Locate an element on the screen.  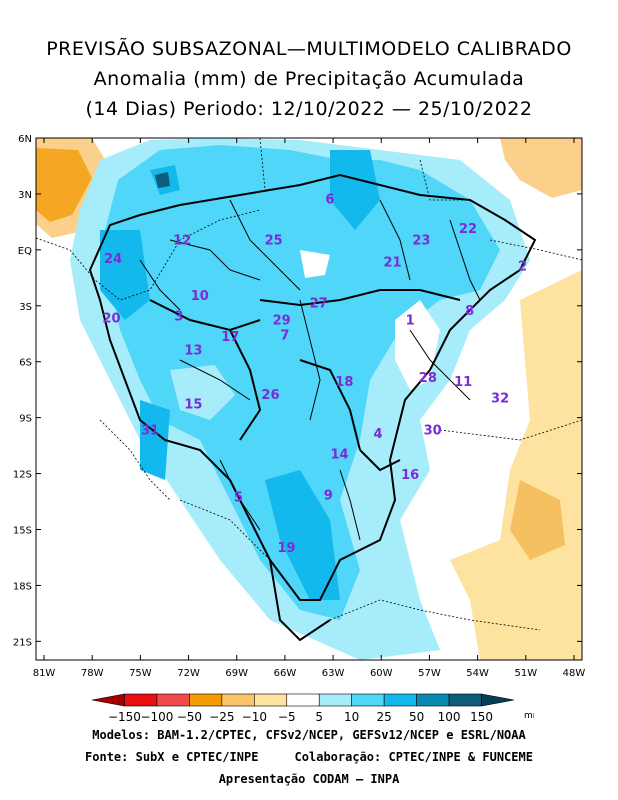
basin-label-20: 20 is located at coordinates (111, 319).